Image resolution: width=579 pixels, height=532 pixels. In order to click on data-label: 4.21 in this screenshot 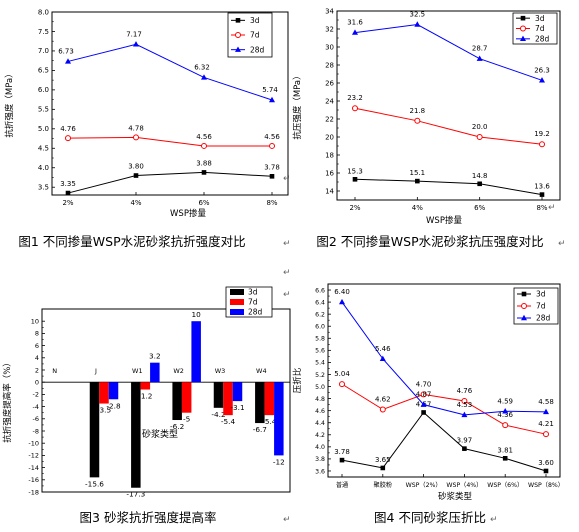, I will do `click(546, 424)`.